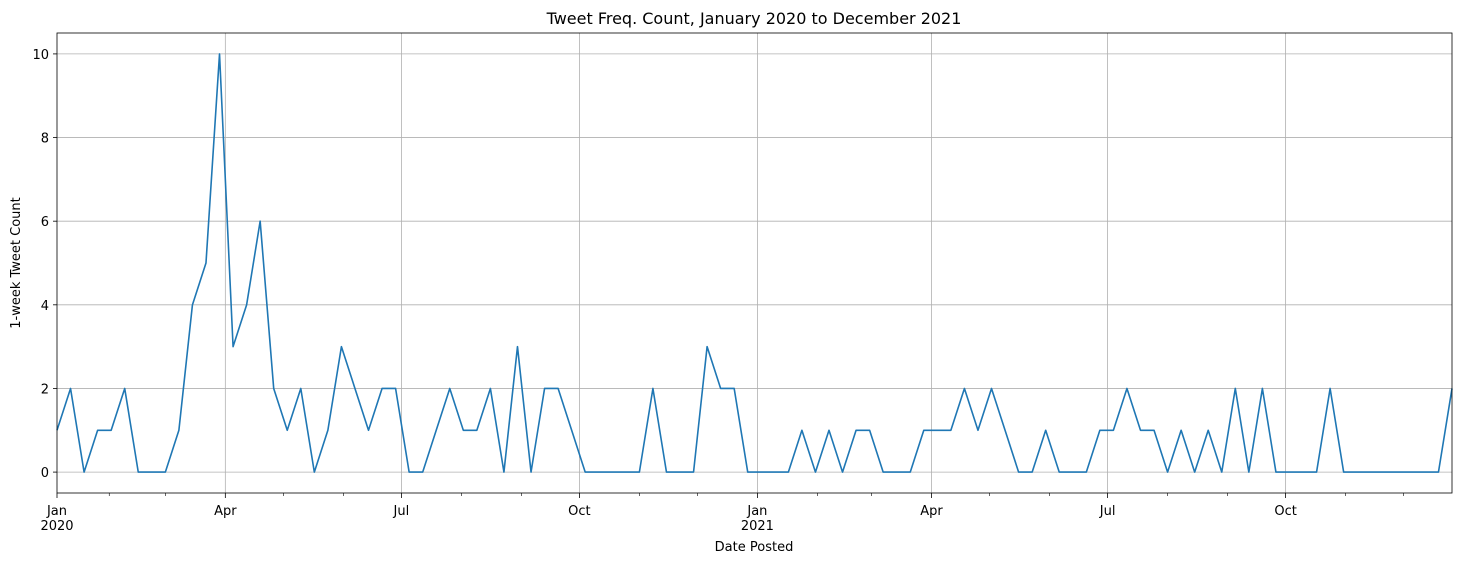  I want to click on y-tick-label: 0, so click(45, 473).